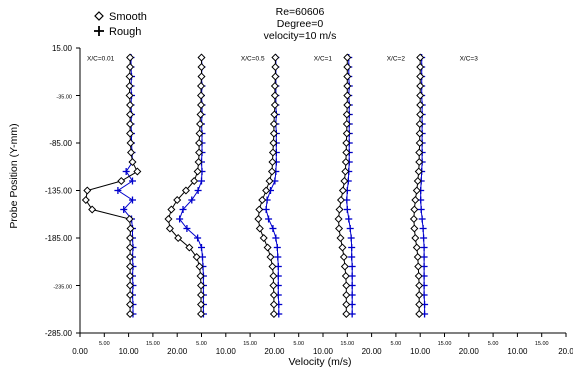 Image resolution: width=573 pixels, height=370 pixels. I want to click on station-label: X/C=0.01, so click(101, 58).